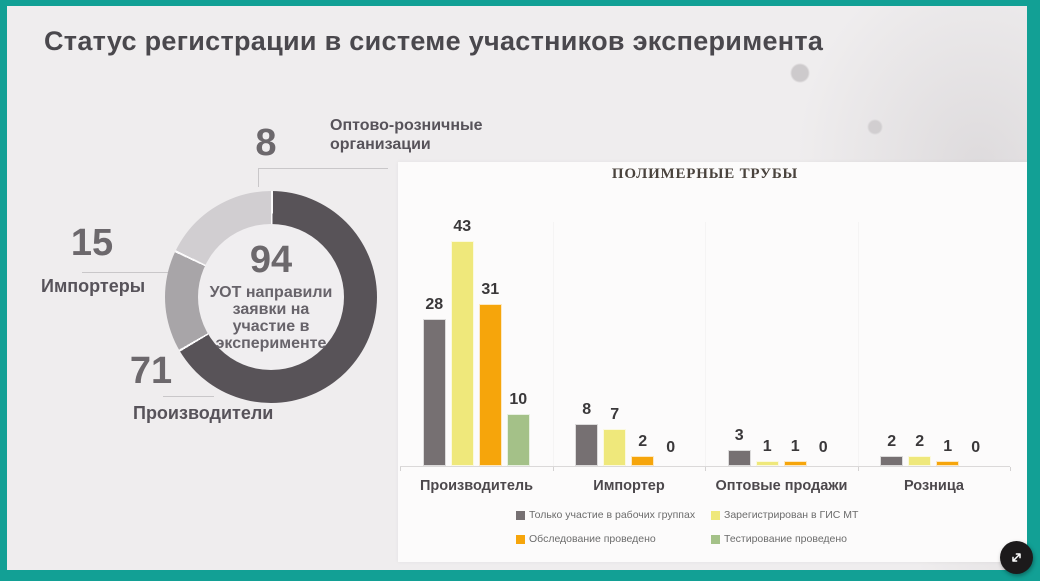  Describe the element at coordinates (203, 413) in the screenshot. I see `callout-label-producers: Производители` at that location.